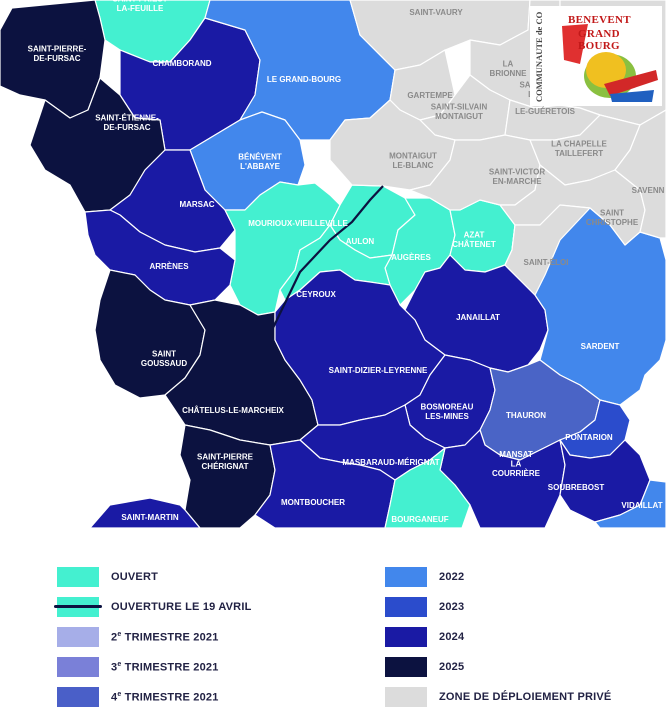  I want to click on label-soubrebost: SOUBREBOST, so click(576, 487).